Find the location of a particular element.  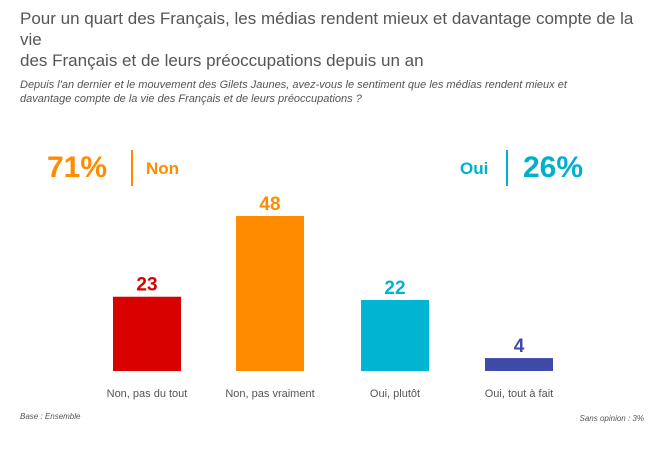

non-total-percentage: 71% is located at coordinates (77, 167).